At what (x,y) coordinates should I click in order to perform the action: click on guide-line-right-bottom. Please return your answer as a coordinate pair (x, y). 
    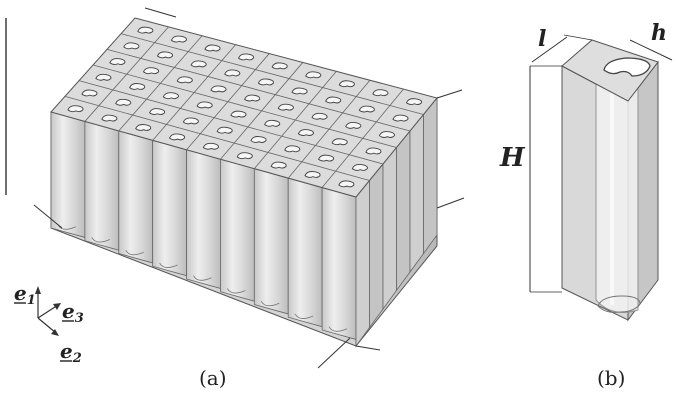
    Looking at the image, I should click on (450, 203).